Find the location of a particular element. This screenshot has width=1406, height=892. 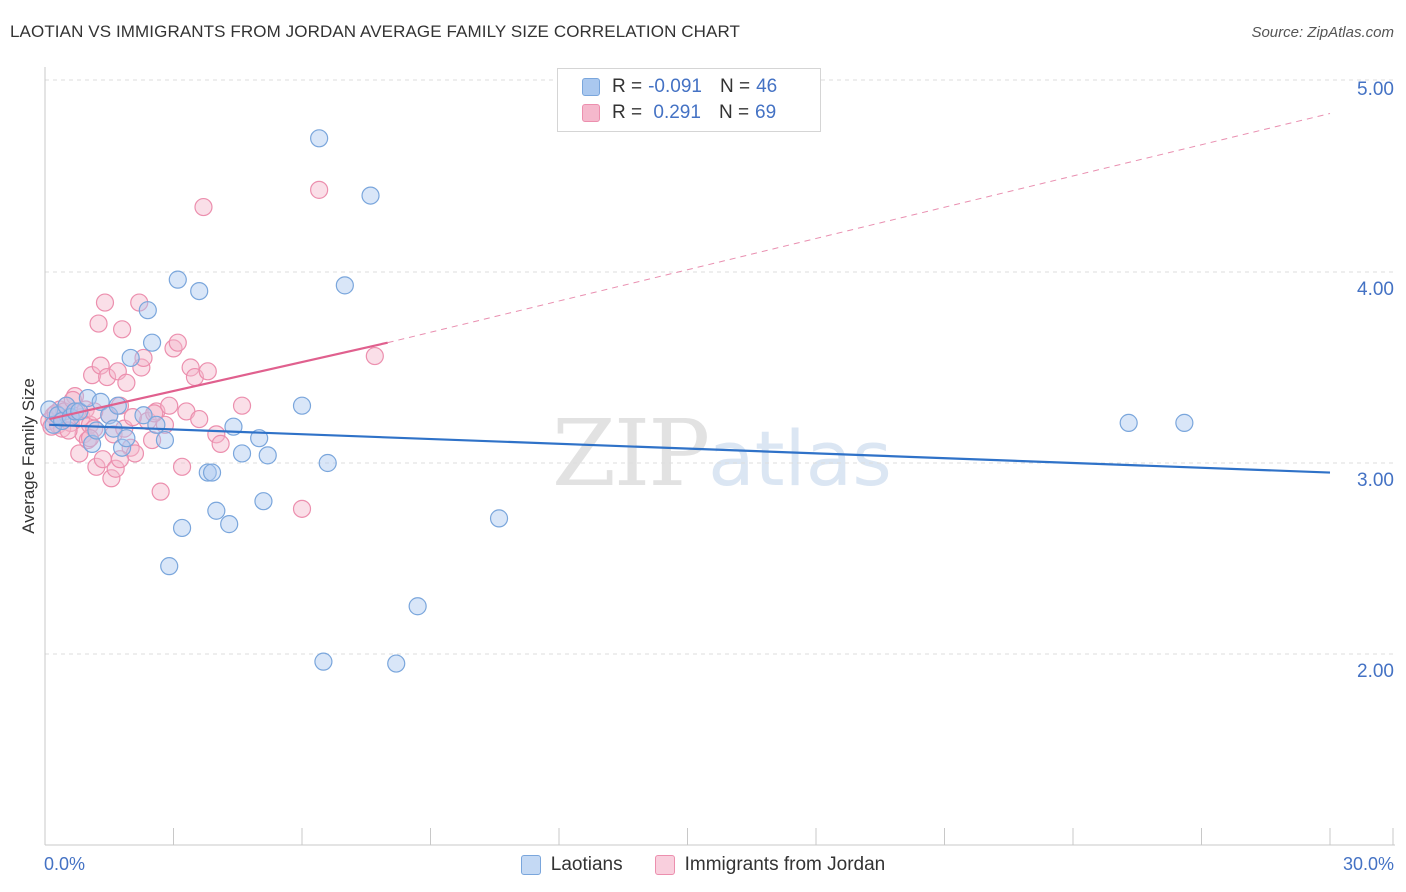

source-label: Source: ZipAtlas.com is located at coordinates (1322, 32).